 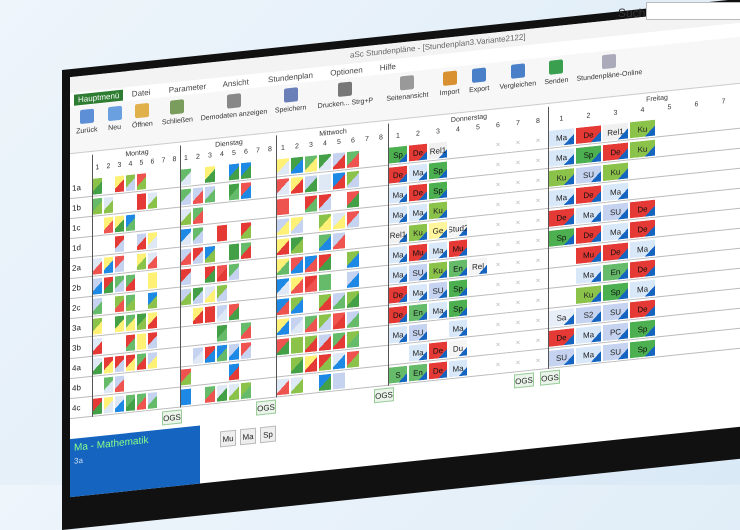 What do you see at coordinates (228, 438) in the screenshot?
I see `footer-button: Mu` at bounding box center [228, 438].